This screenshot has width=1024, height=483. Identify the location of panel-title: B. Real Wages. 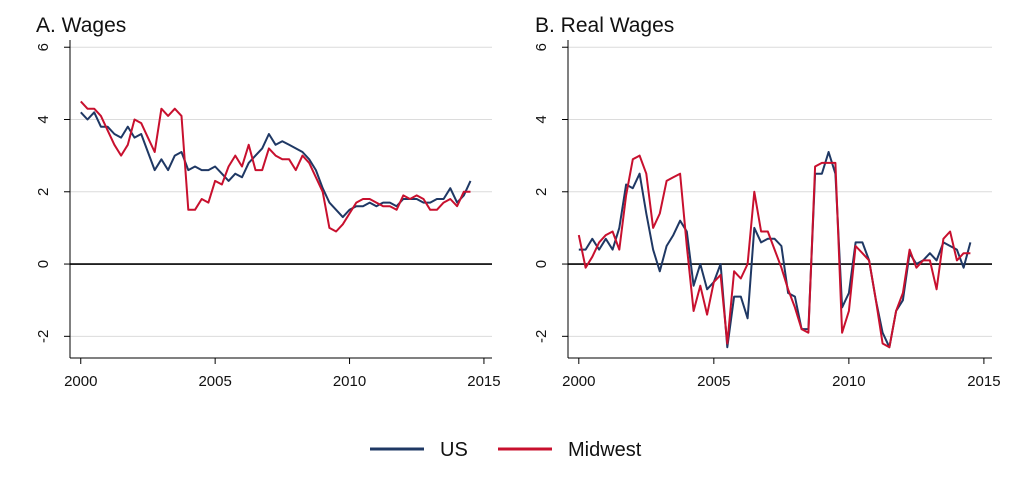
(604, 25).